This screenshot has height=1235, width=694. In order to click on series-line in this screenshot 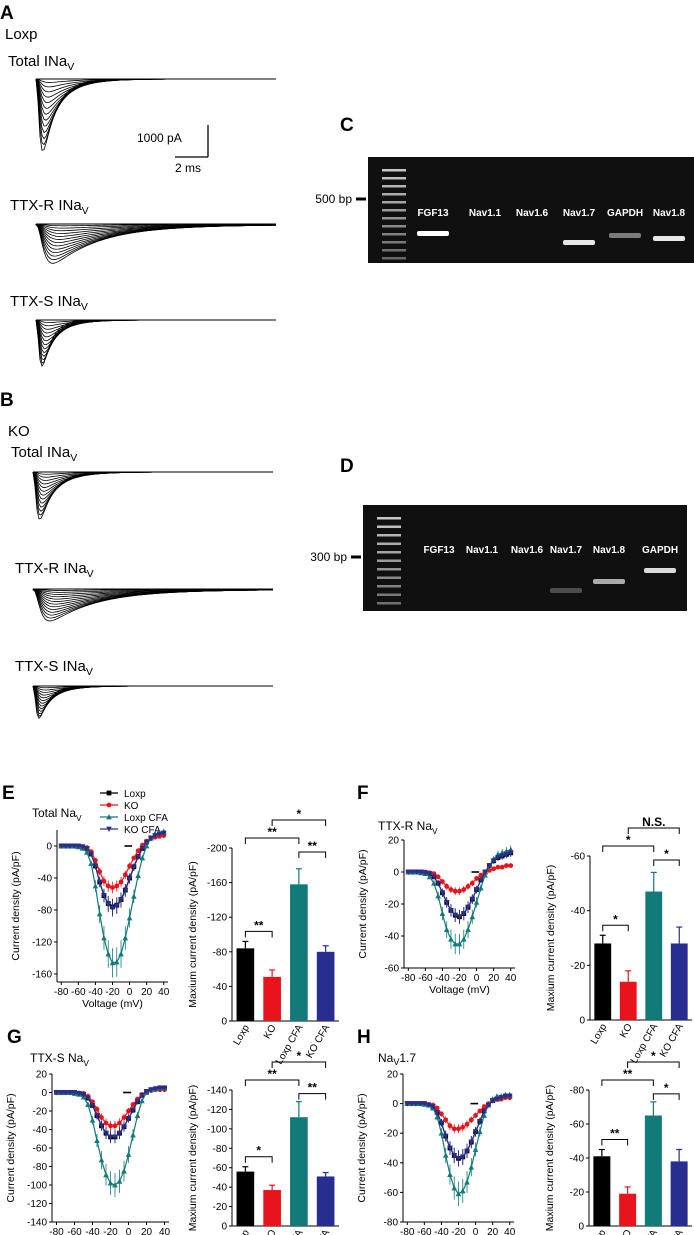, I will do `click(458, 1144)`.